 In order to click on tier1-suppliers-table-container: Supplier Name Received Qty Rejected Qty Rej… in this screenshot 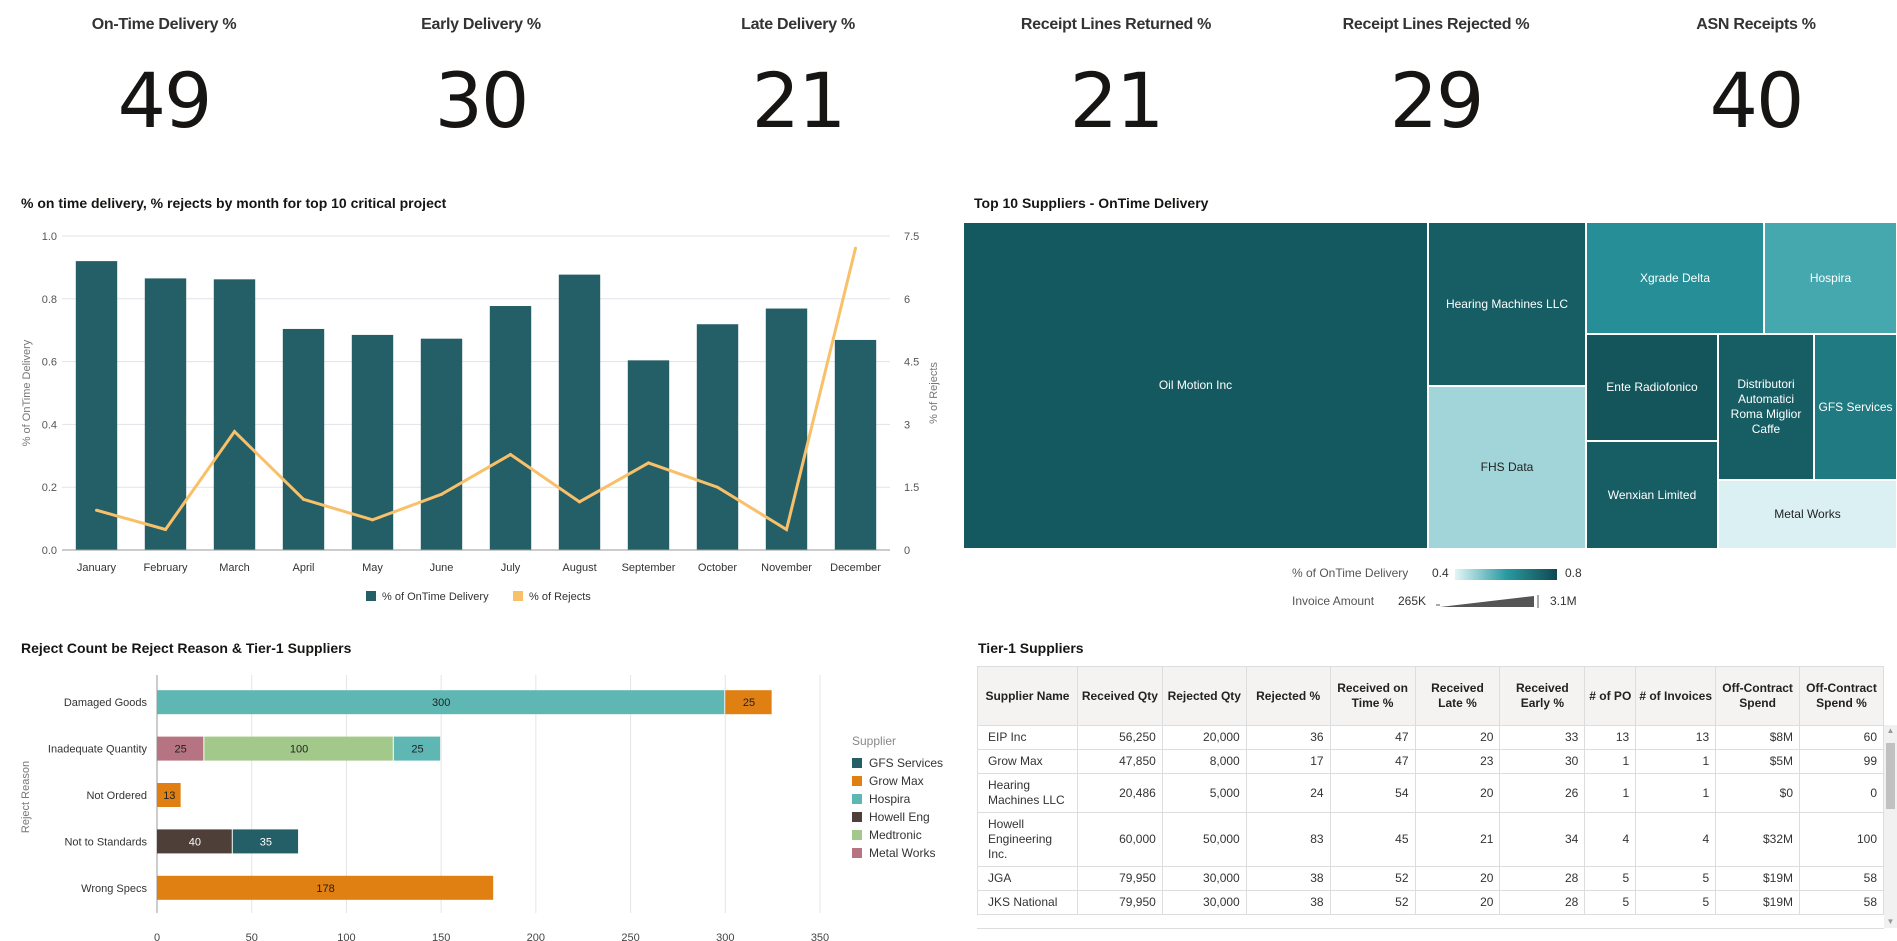, I will do `click(1430, 797)`.